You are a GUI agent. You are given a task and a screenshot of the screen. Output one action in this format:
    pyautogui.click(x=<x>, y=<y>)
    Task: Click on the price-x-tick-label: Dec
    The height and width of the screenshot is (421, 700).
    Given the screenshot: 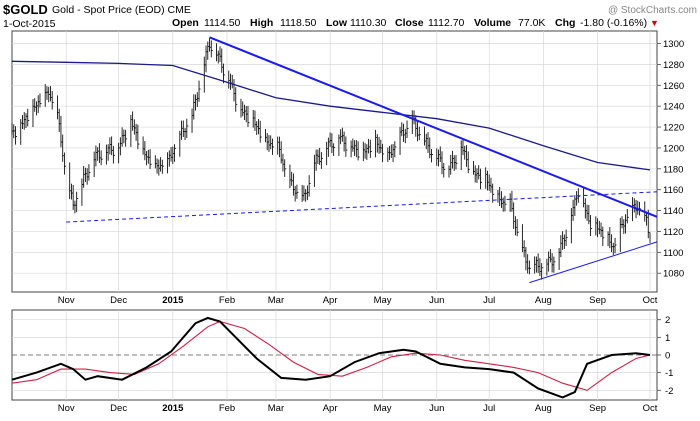 What is the action you would take?
    pyautogui.click(x=118, y=300)
    